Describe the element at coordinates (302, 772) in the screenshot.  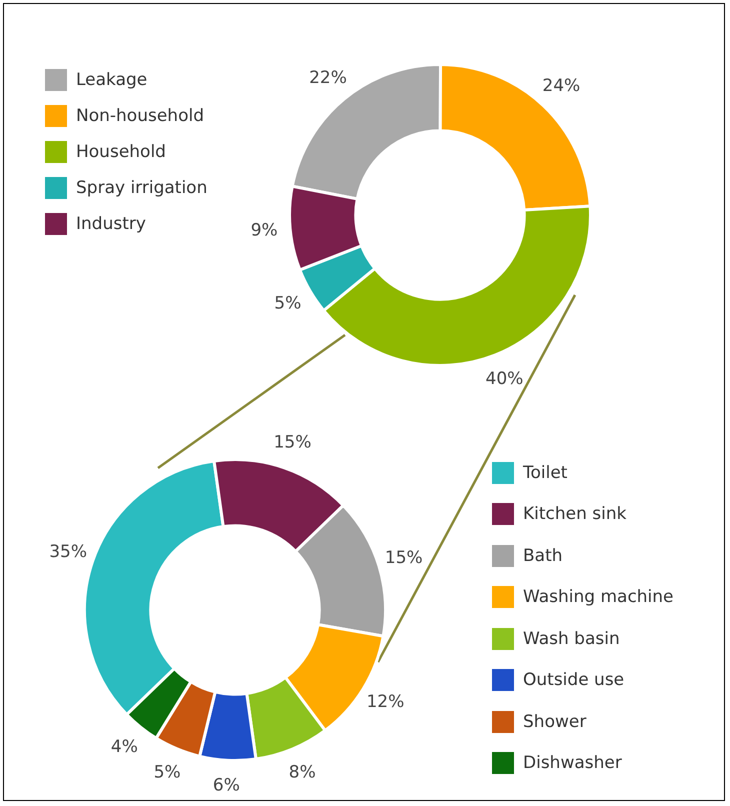
I see `data-label: 8%` at that location.